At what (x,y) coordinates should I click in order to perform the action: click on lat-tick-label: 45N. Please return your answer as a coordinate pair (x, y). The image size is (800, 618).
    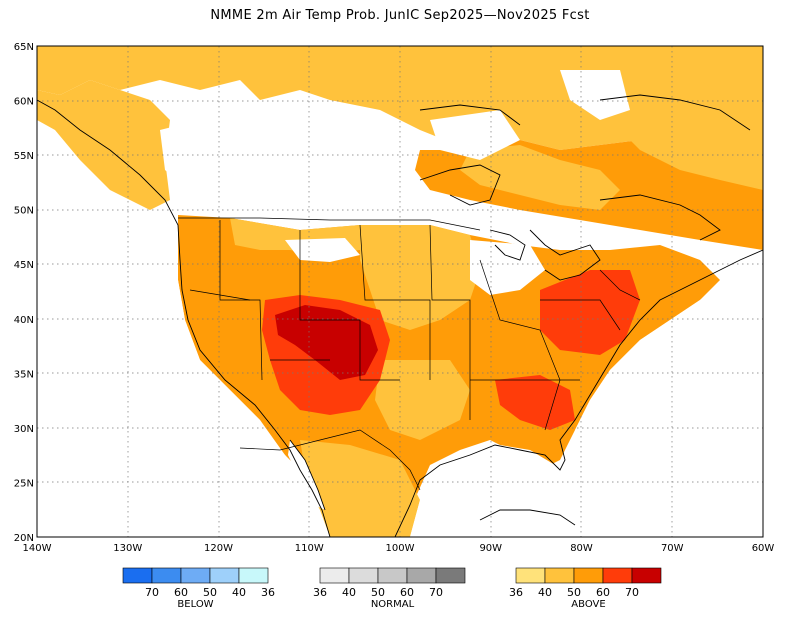
    Looking at the image, I should click on (24, 265).